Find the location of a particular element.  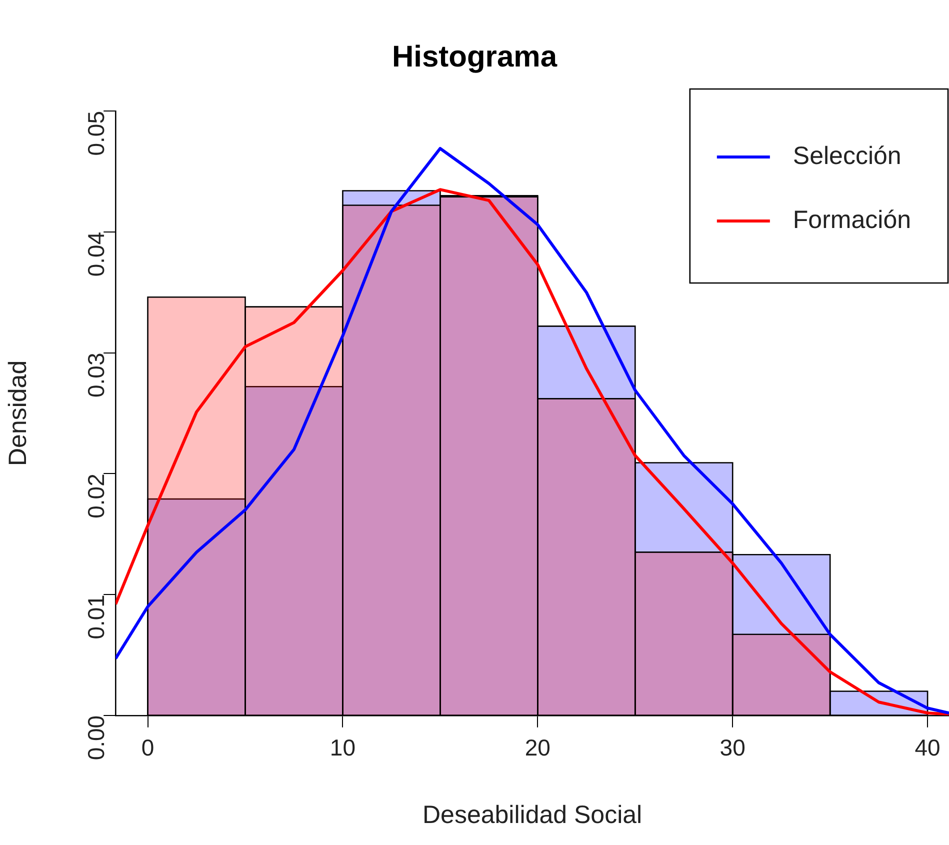

chart-title: Histograma is located at coordinates (475, 57).